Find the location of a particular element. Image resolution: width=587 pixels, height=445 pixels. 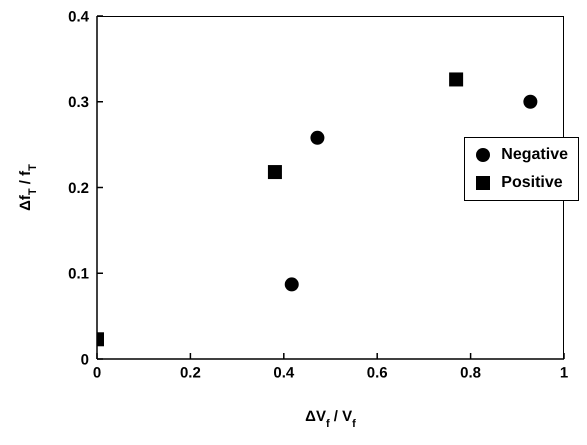

x-axis-title: ΔV$_{f}$ / V$_{f}$ is located at coordinates (330, 419).